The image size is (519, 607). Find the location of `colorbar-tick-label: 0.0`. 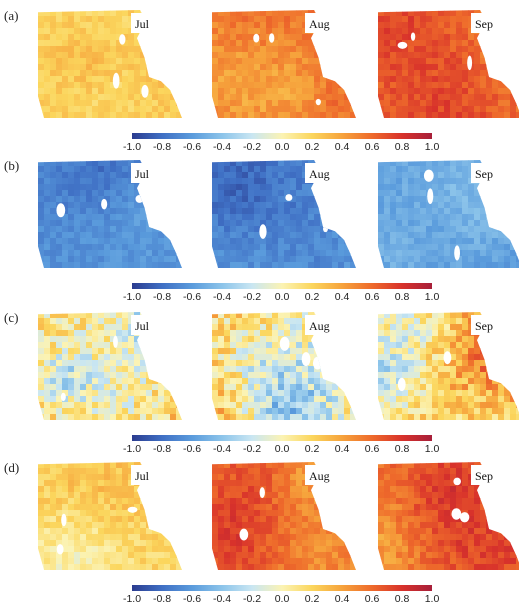

colorbar-tick-label: 0.0 is located at coordinates (282, 449).